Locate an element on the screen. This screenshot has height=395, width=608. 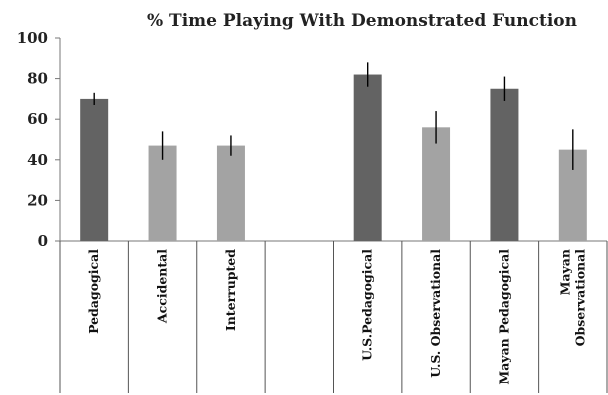
y-tick-label: 80 is located at coordinates (37, 79).